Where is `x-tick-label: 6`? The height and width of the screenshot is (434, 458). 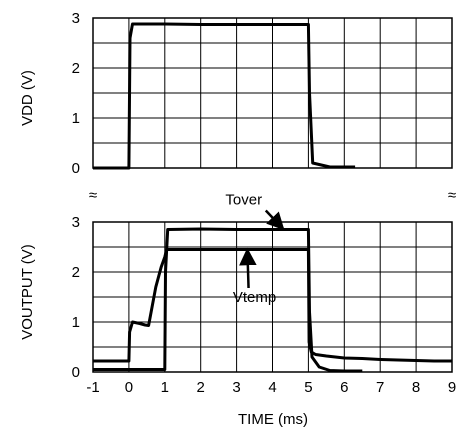
x-tick-label: 6 is located at coordinates (344, 387).